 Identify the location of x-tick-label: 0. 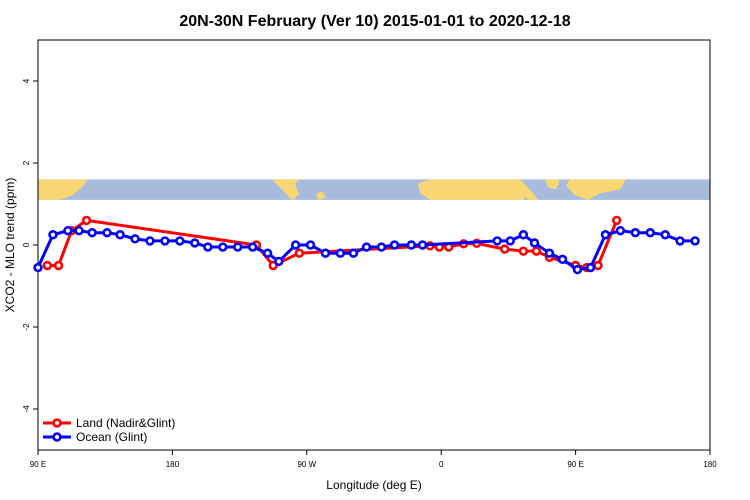
(441, 464).